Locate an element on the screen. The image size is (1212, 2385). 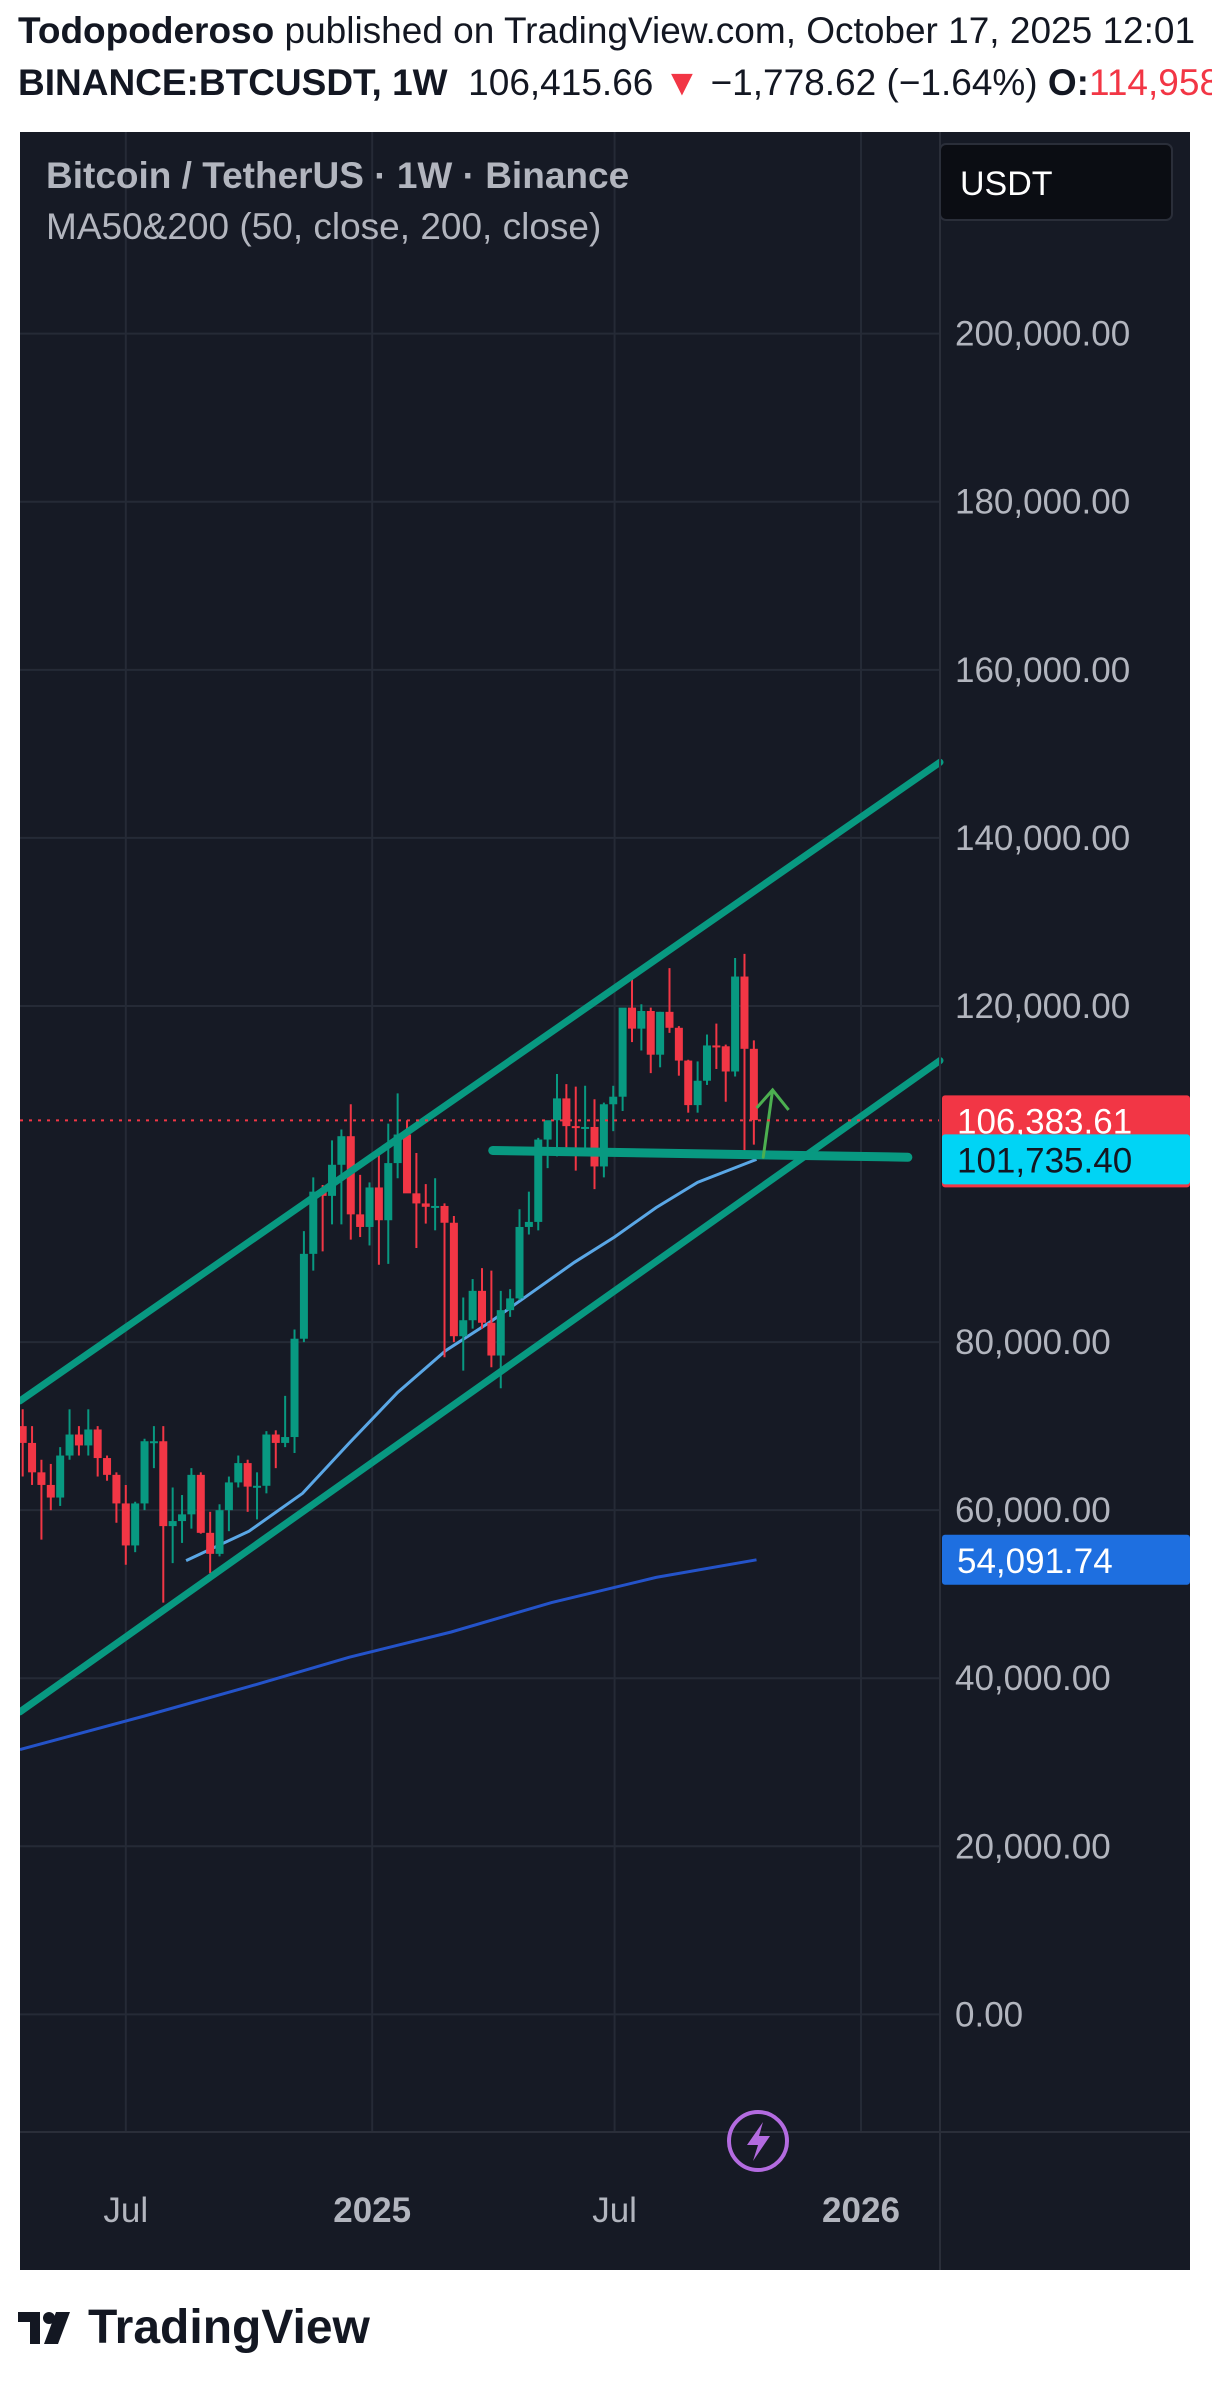
arrow-shaft is located at coordinates (768, 1123).